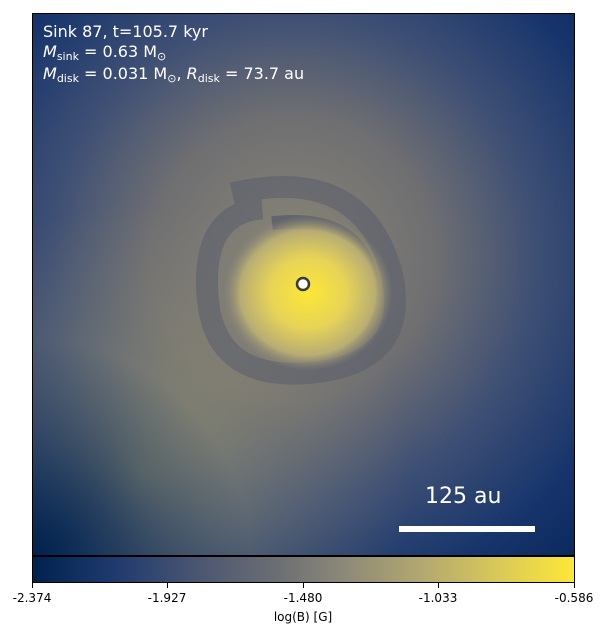 Image resolution: width=606 pixels, height=636 pixels. What do you see at coordinates (123, 73) in the screenshot?
I see `m-disk-value: = 0.031 M` at bounding box center [123, 73].